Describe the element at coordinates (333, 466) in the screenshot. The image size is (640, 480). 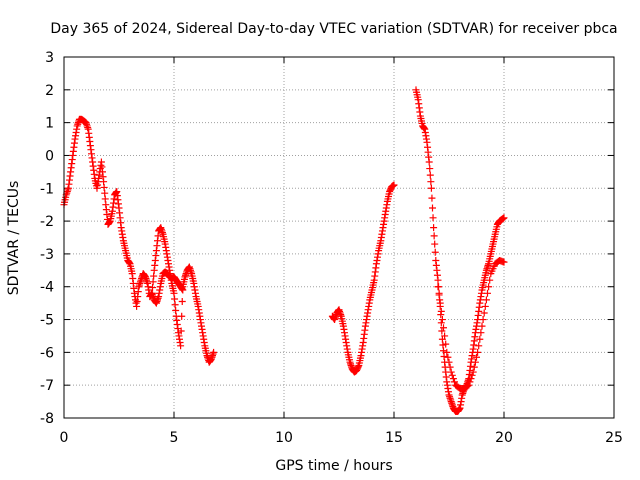
I see `x-axis-label: GPS time / hours` at that location.